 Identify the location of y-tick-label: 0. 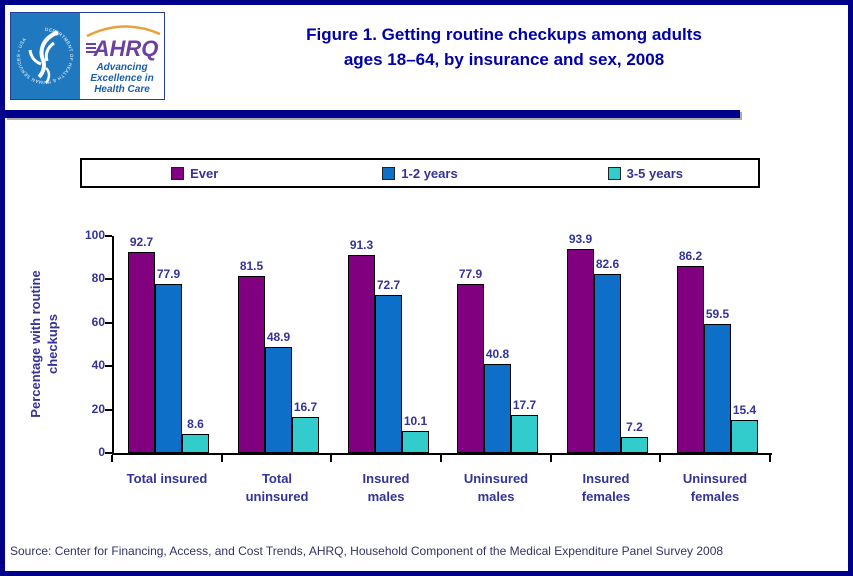
(101, 452).